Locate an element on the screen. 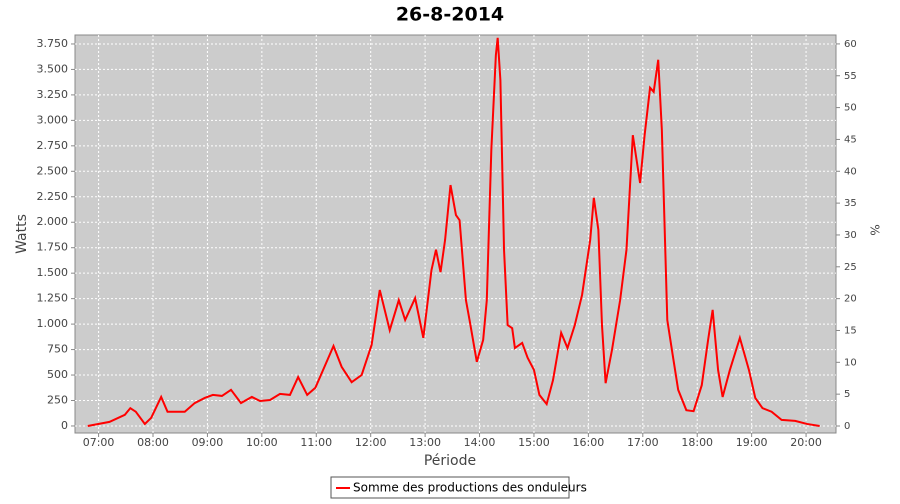 Image resolution: width=900 pixels, height=504 pixels. y2-tick-label: 5 is located at coordinates (847, 394).